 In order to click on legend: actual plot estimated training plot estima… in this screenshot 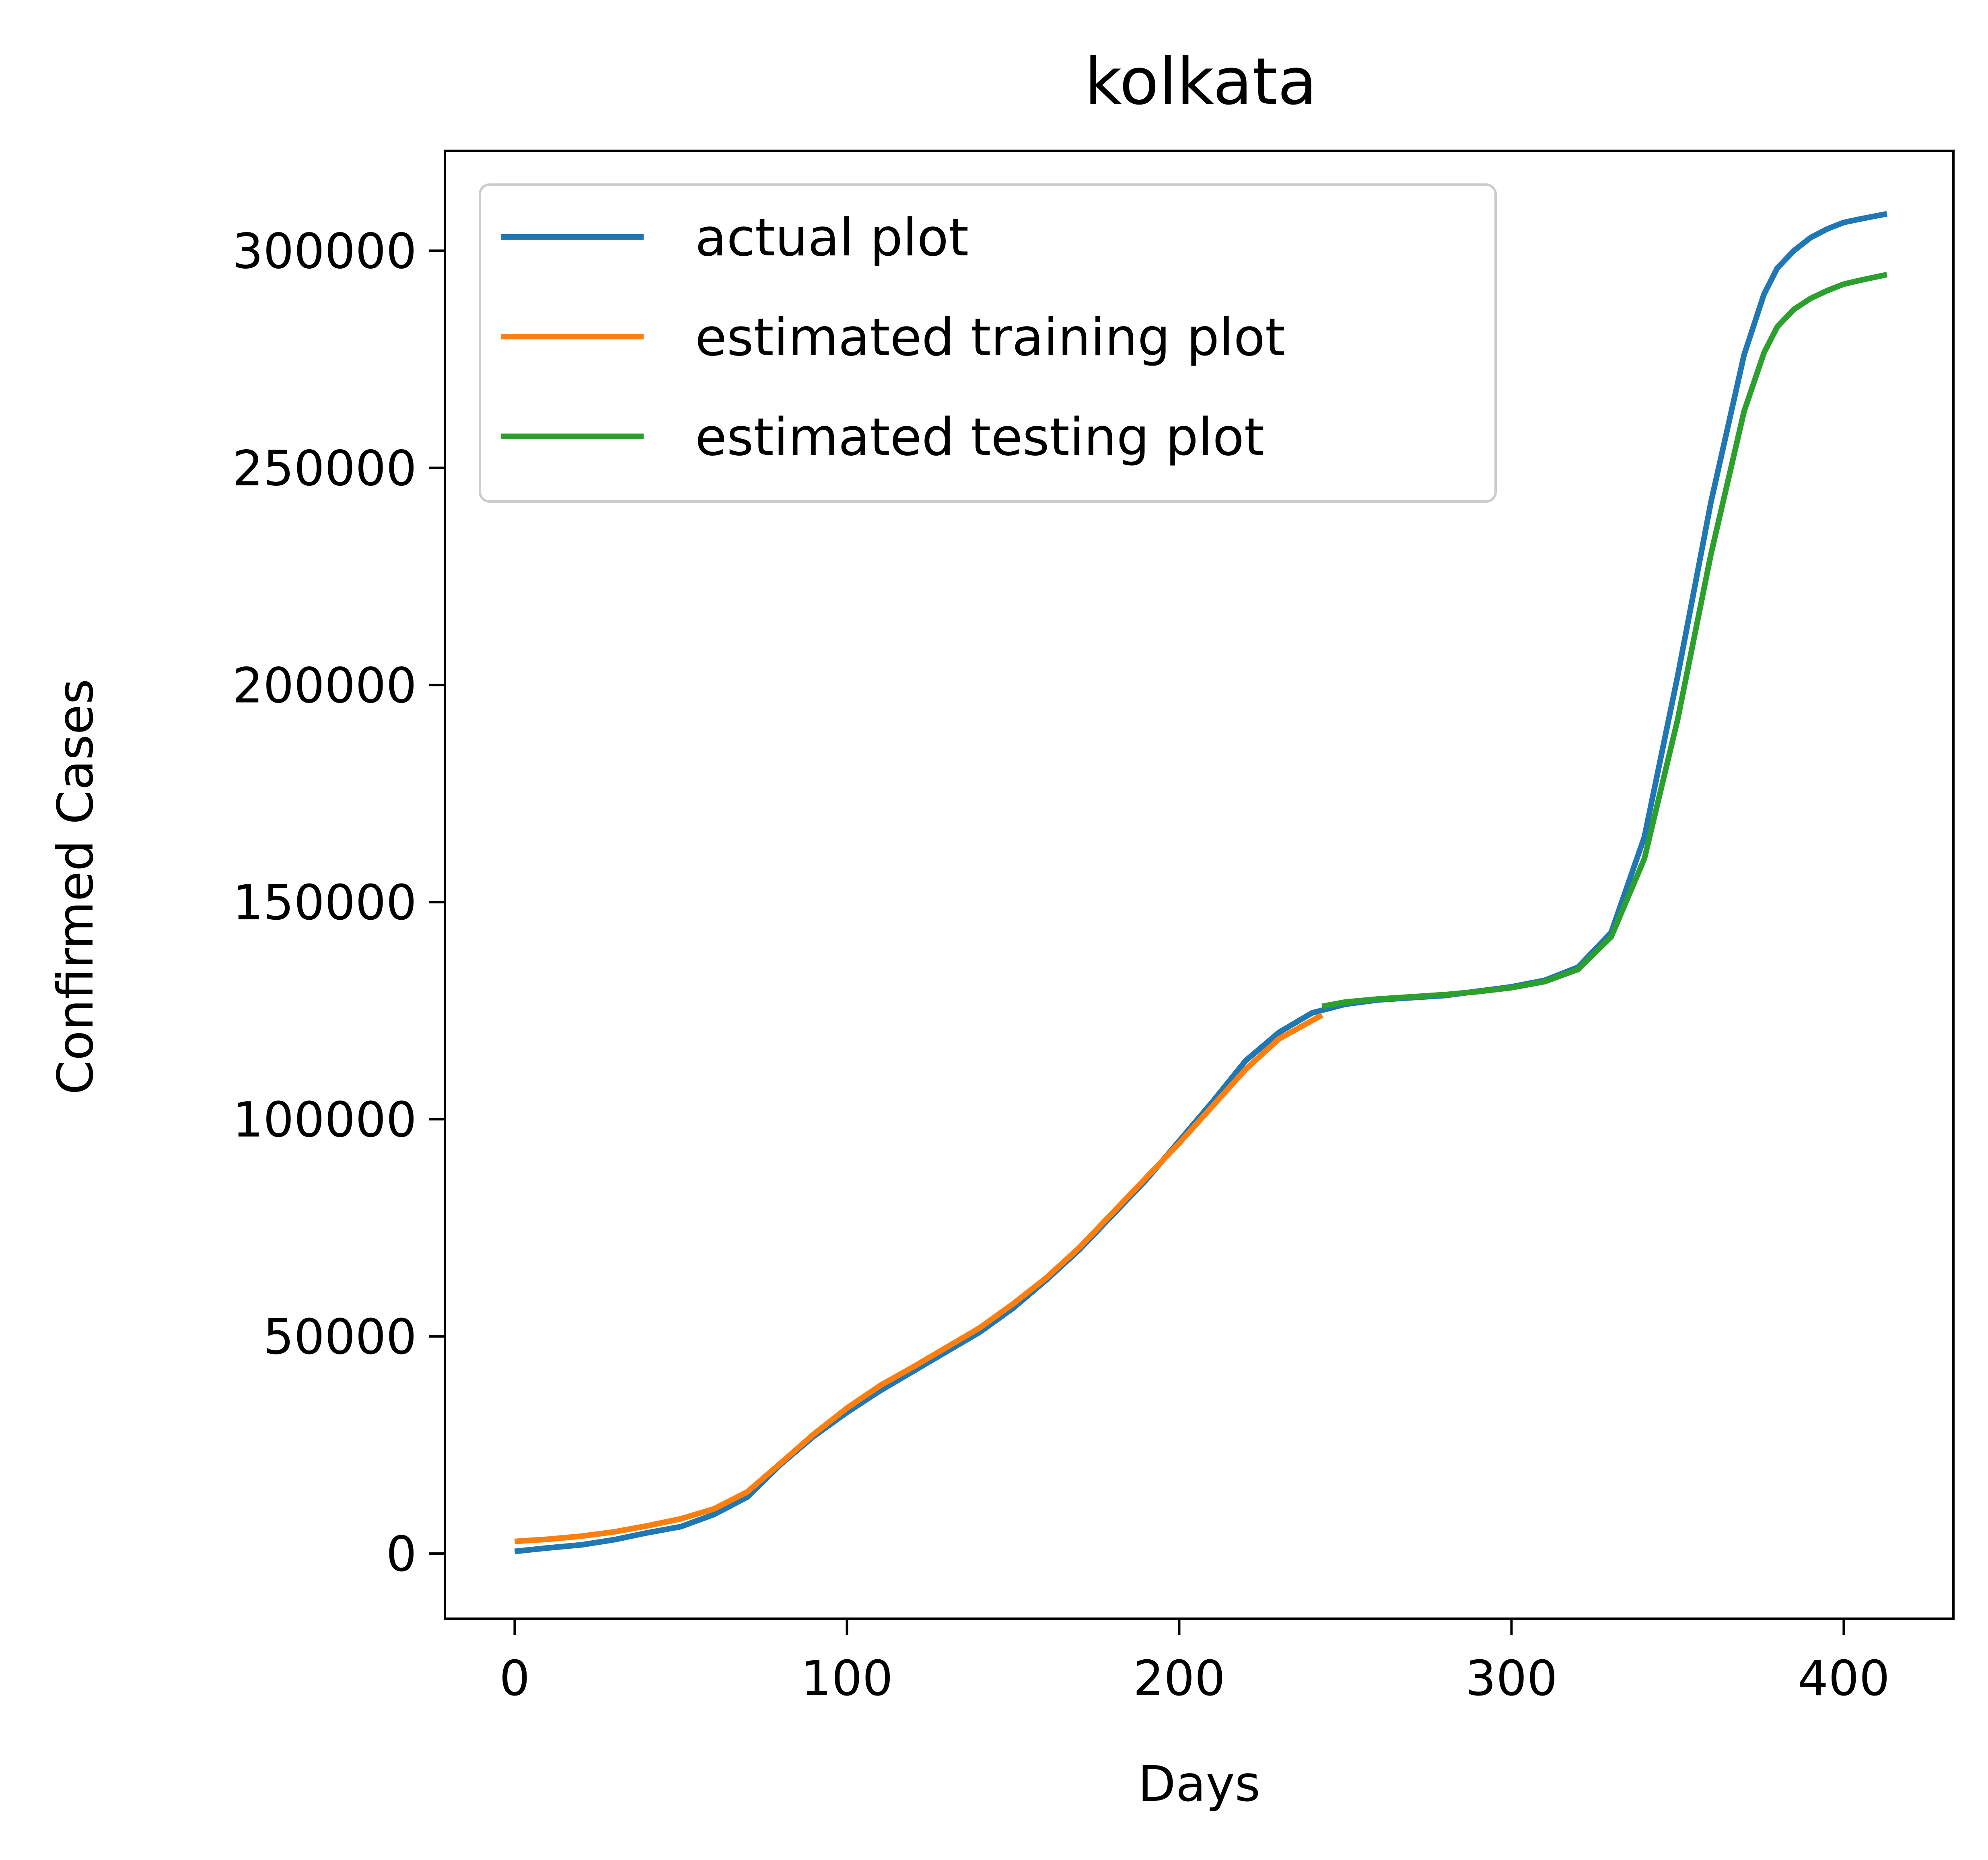, I will do `click(988, 343)`.